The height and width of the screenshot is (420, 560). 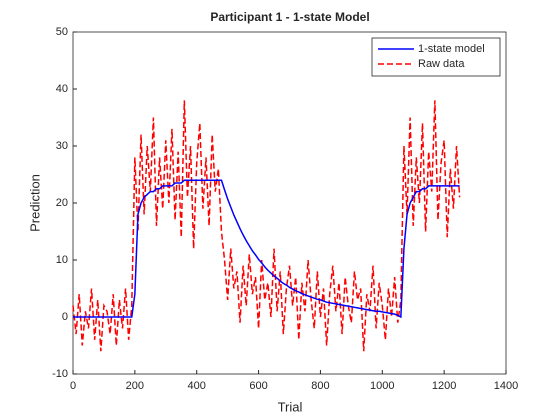 What do you see at coordinates (62, 260) in the screenshot?
I see `y-tick-label: 10` at bounding box center [62, 260].